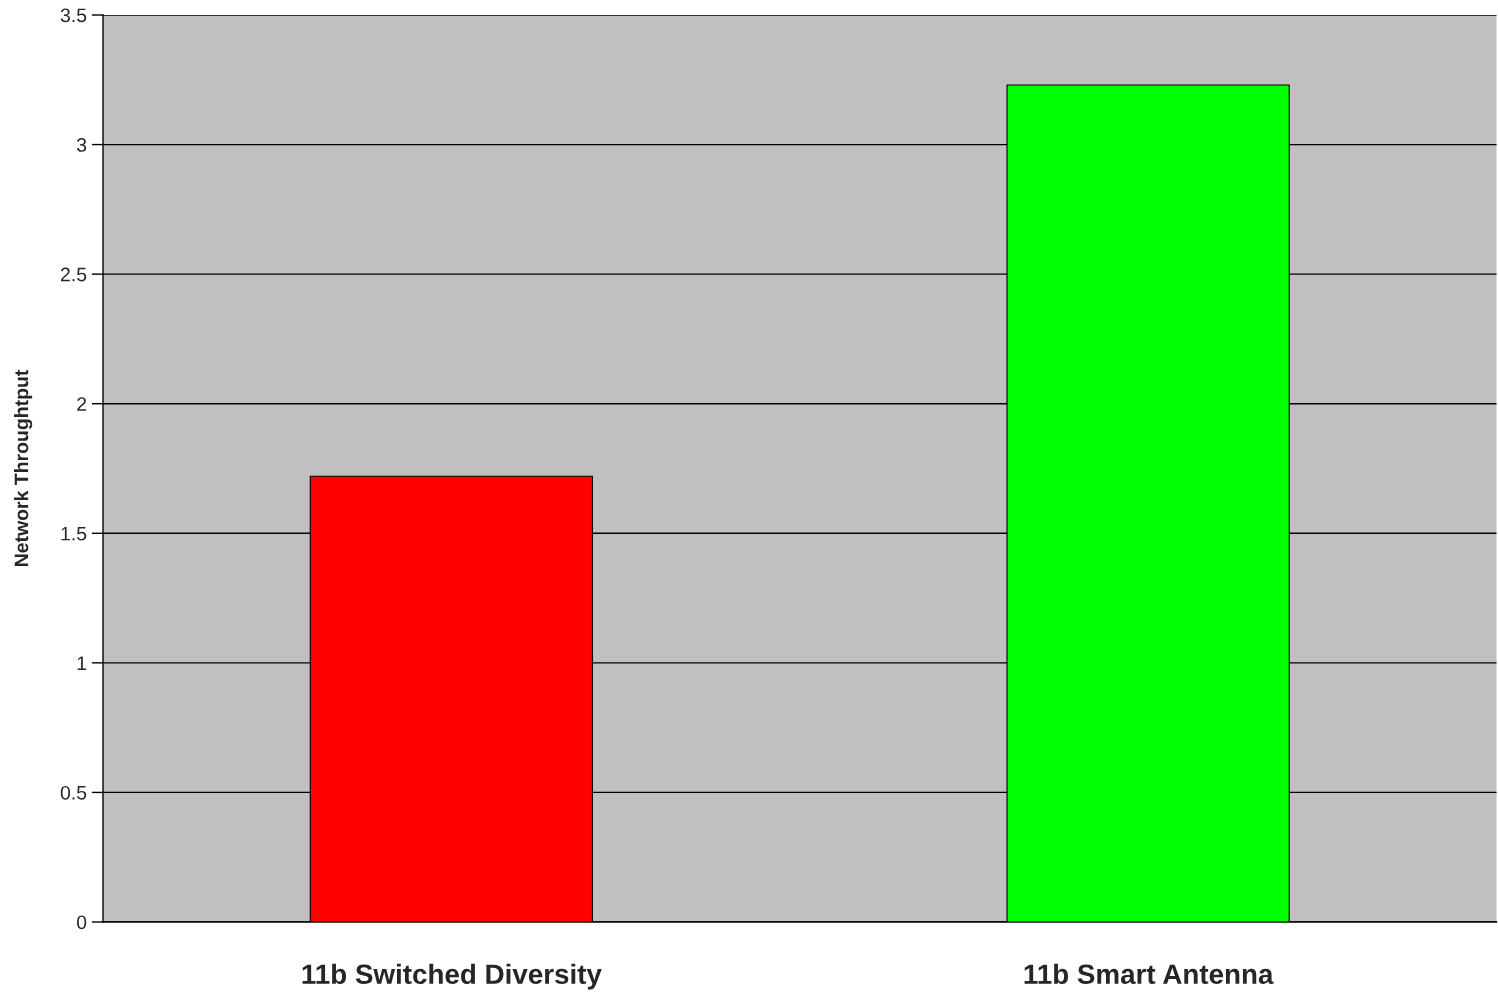 This screenshot has width=1498, height=994. I want to click on y-tick-label: 1, so click(82, 663).